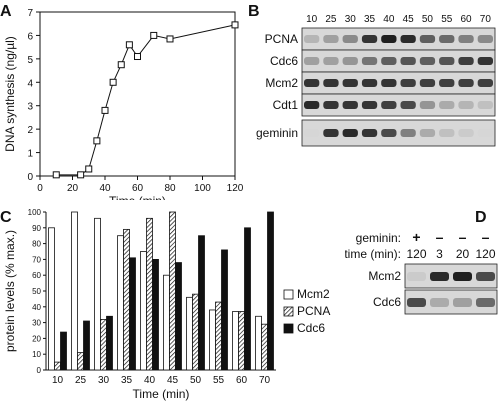 The image size is (500, 403). What do you see at coordinates (312, 19) in the screenshot?
I see `lane-time-label: 10` at bounding box center [312, 19].